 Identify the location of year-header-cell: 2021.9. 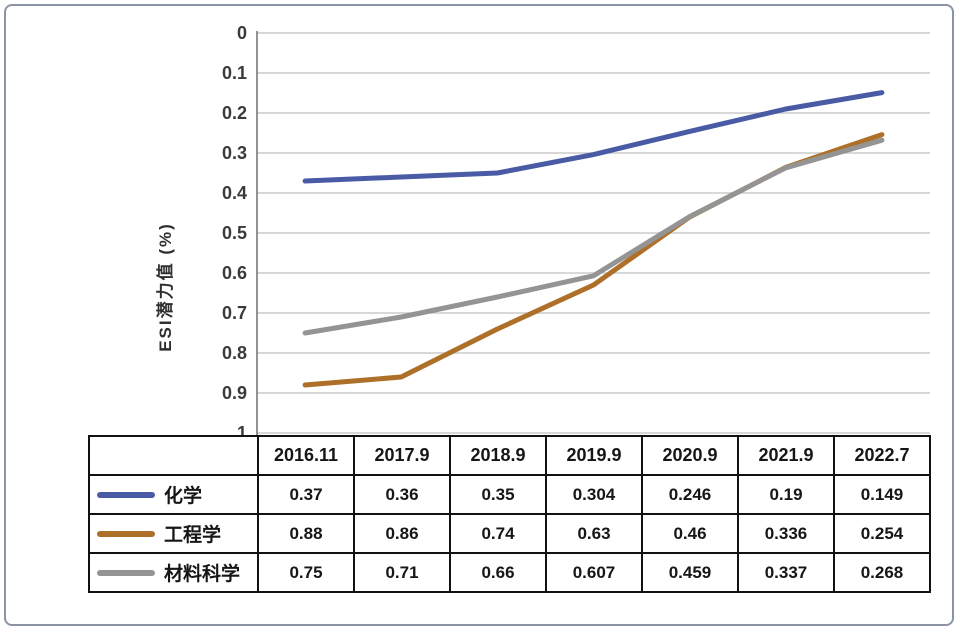
(786, 455).